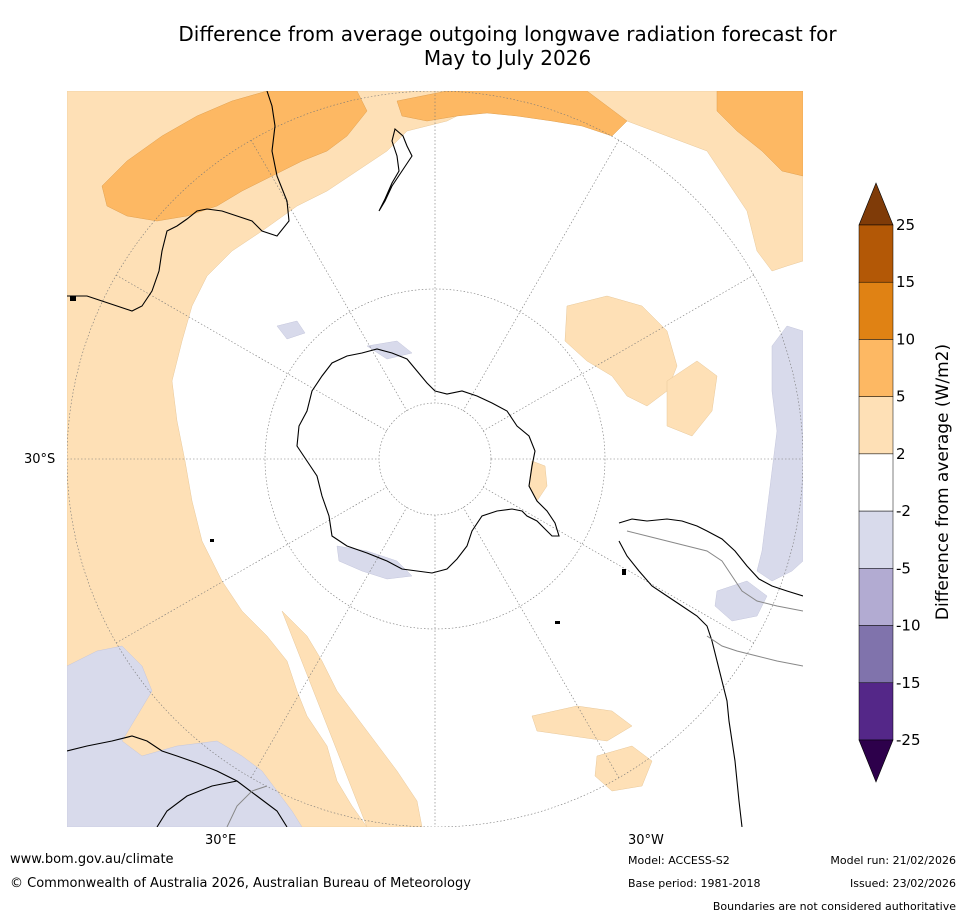 This screenshot has height=919, width=965. I want to click on colorbar-tick-label: -10, so click(908, 626).